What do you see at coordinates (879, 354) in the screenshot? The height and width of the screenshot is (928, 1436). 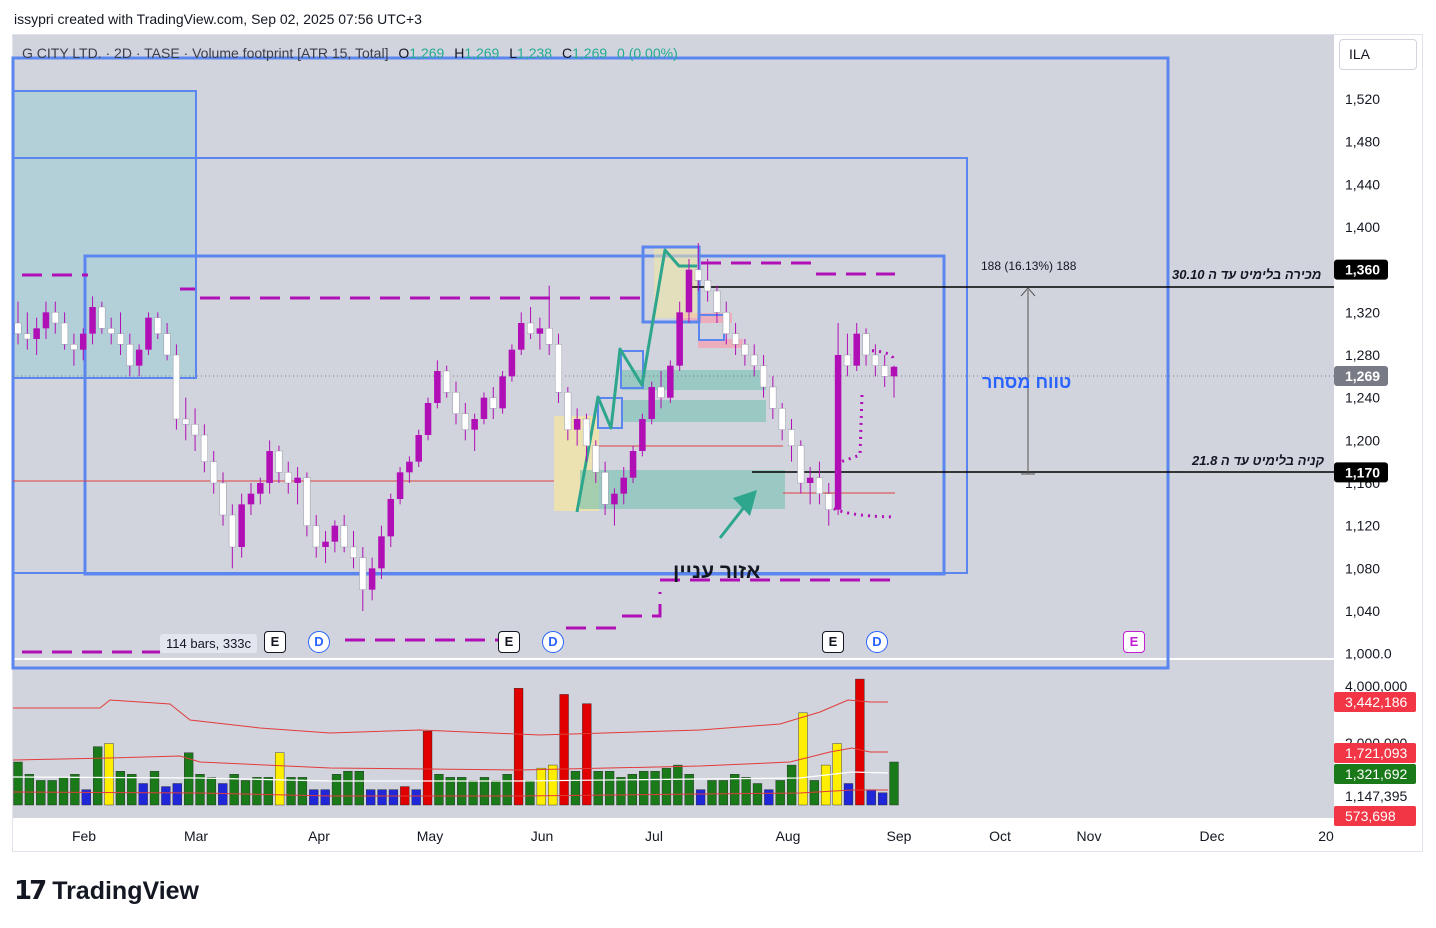 I see `dotted-projection-upper` at bounding box center [879, 354].